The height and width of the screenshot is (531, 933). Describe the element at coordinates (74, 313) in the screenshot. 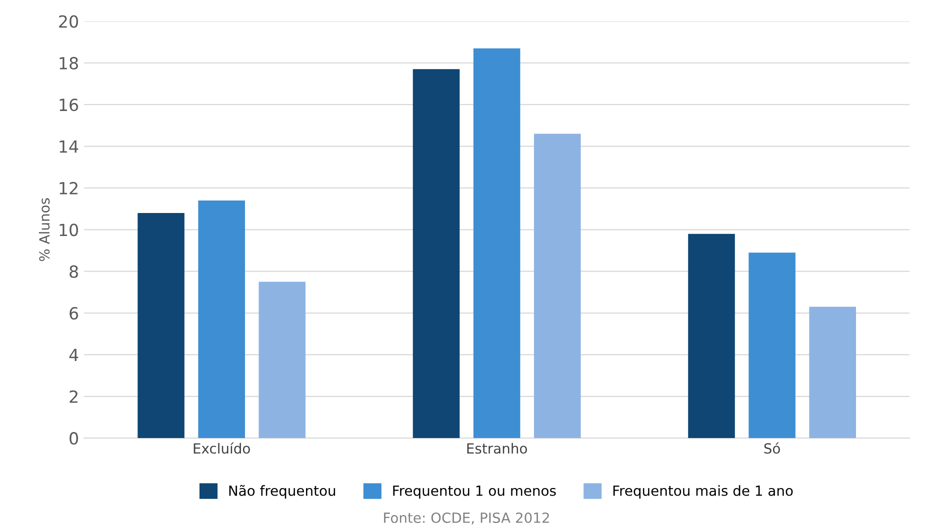

I see `y-tick-label: 6` at that location.